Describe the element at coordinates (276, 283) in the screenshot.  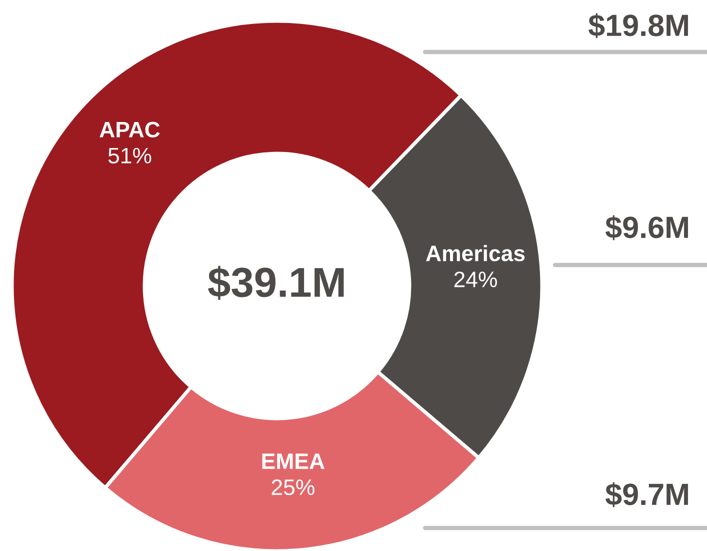
I see `text: $39.1M` at that location.